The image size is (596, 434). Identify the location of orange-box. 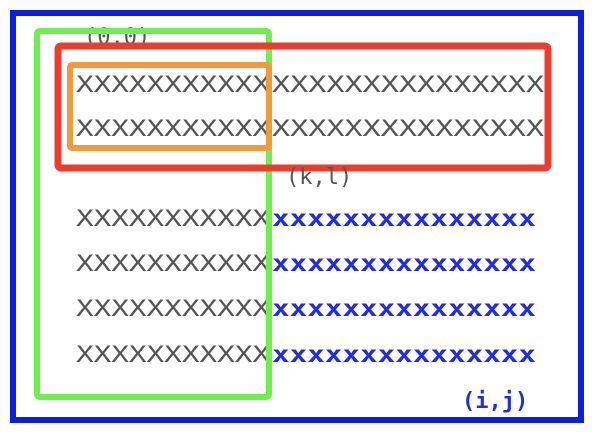
(169, 106).